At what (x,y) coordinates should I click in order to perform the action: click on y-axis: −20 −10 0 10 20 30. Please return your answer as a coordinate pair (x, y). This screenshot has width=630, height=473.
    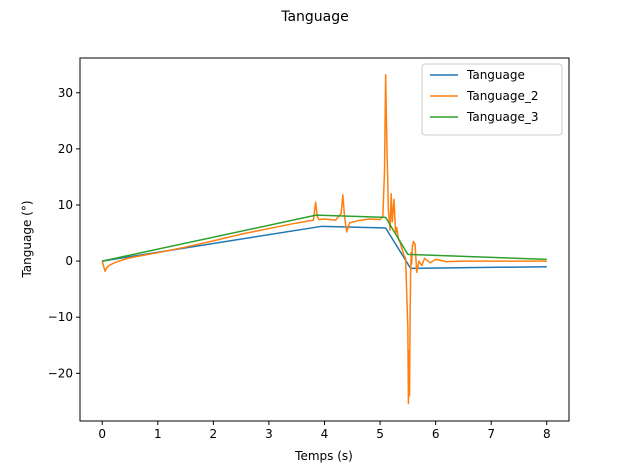
    Looking at the image, I should click on (64, 233).